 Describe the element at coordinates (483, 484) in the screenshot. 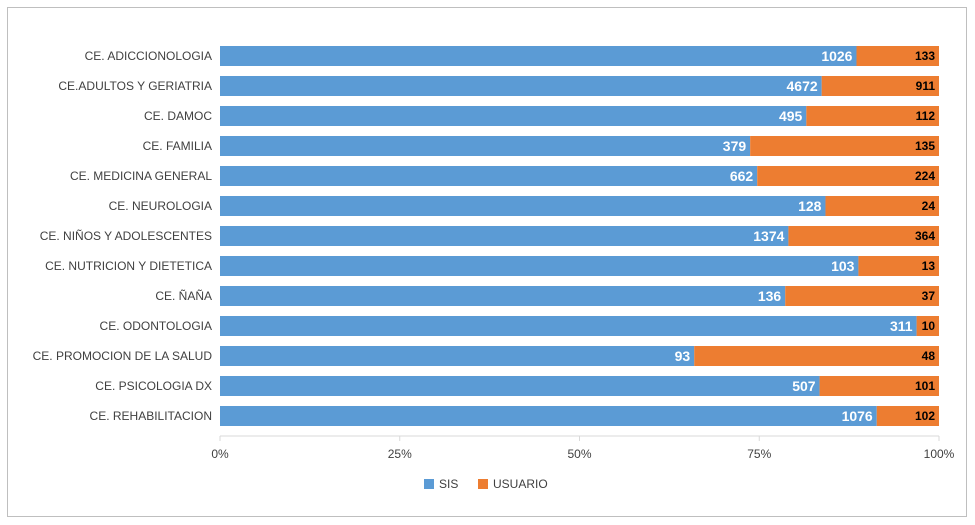

I see `legend-swatch-usuario` at that location.